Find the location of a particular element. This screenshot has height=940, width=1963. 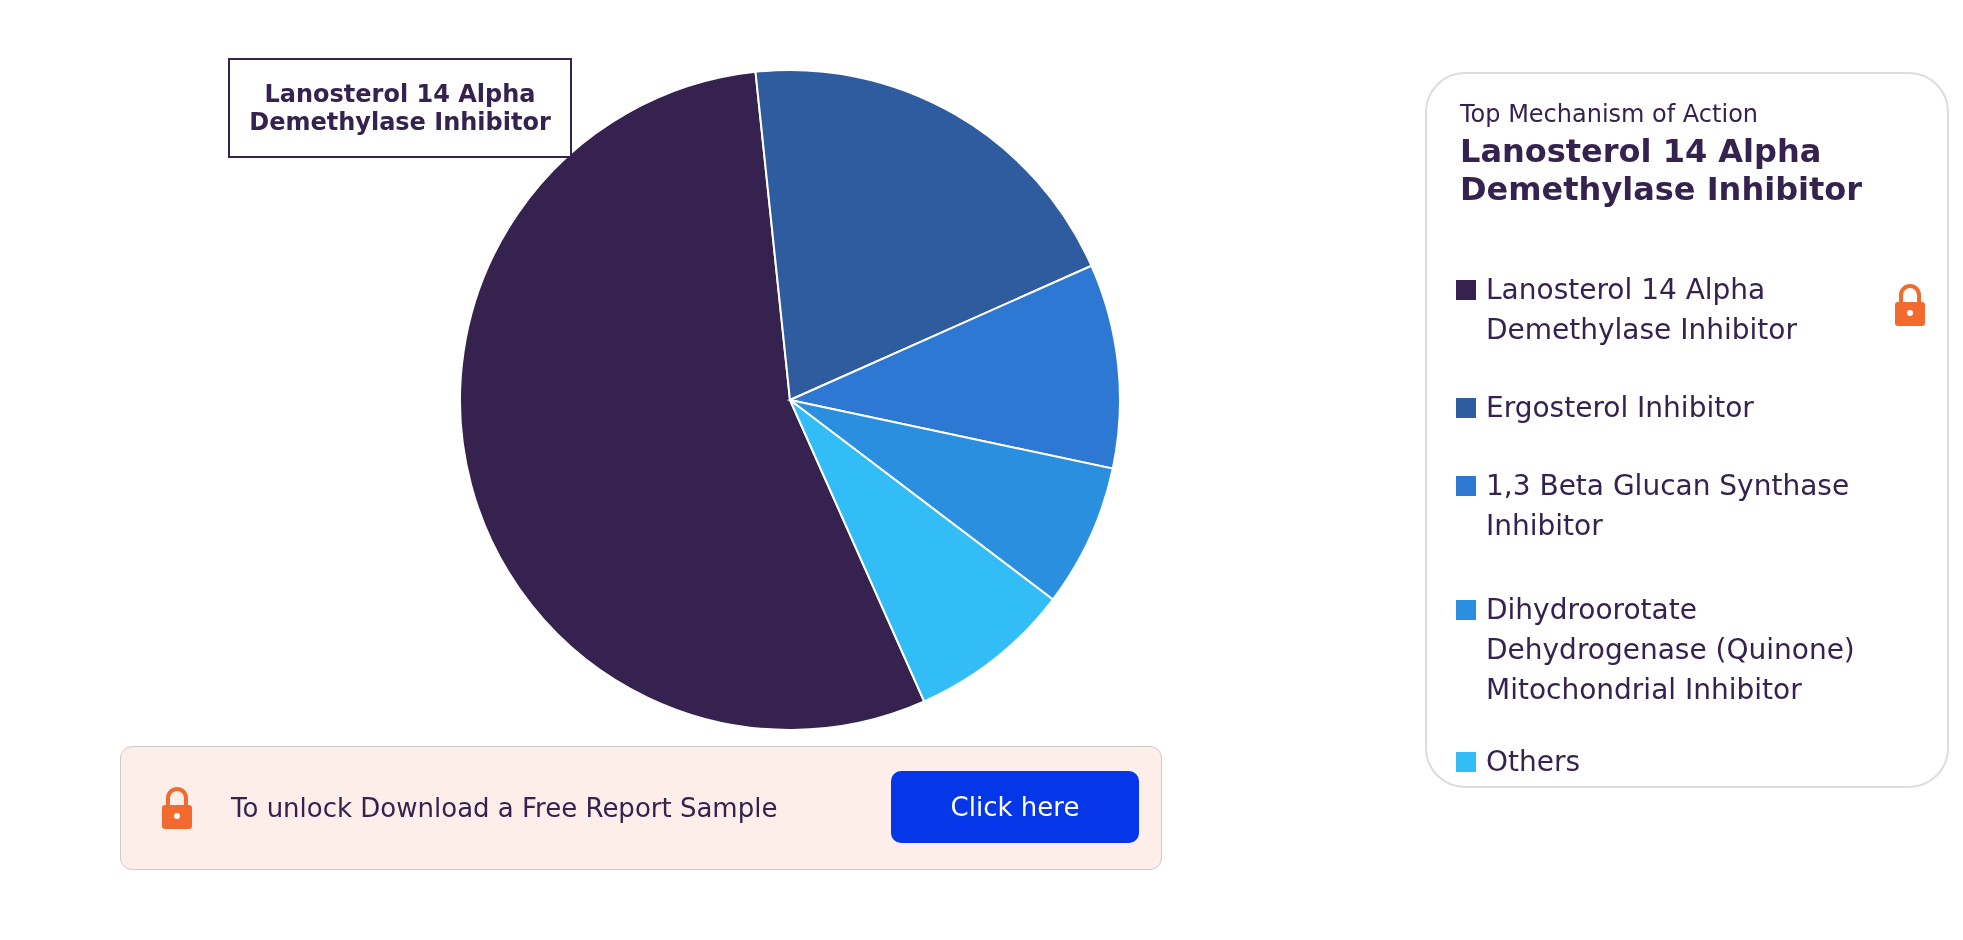

legend-label: Dihydroorotate Dehydrogenase (Quinone) Mitochondrial Inhibitor is located at coordinates (1671, 650).